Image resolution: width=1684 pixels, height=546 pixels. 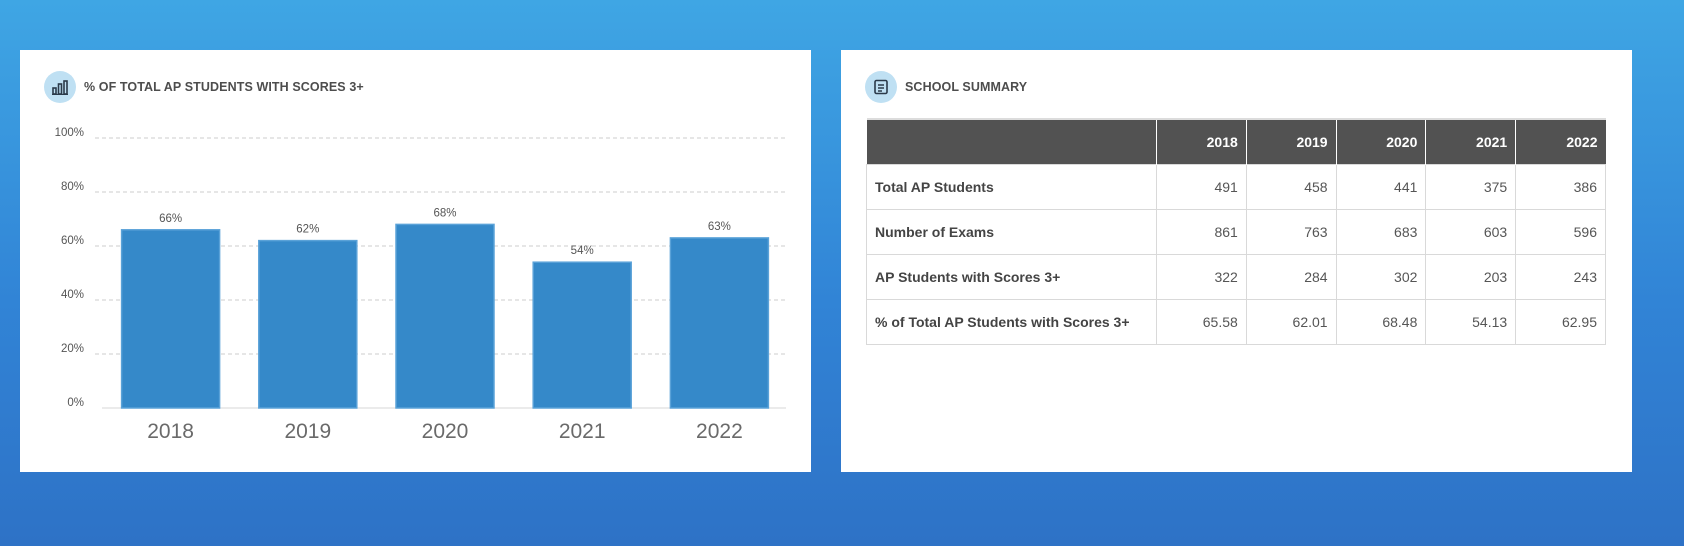 What do you see at coordinates (1381, 232) in the screenshot?
I see `table-cell: 683` at bounding box center [1381, 232].